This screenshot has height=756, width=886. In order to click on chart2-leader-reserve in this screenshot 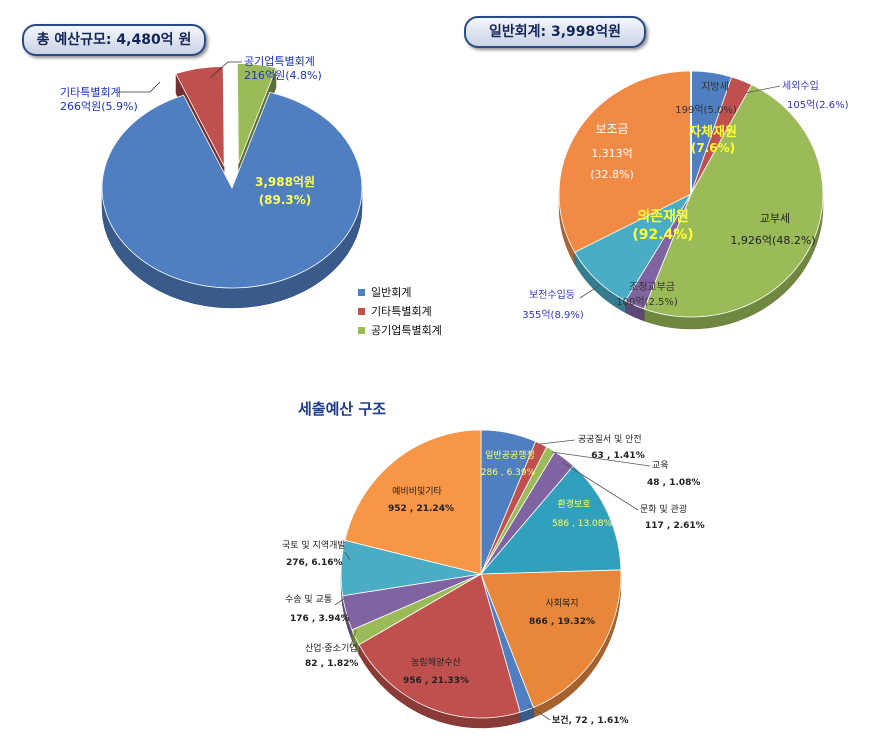, I will do `click(590, 291)`.